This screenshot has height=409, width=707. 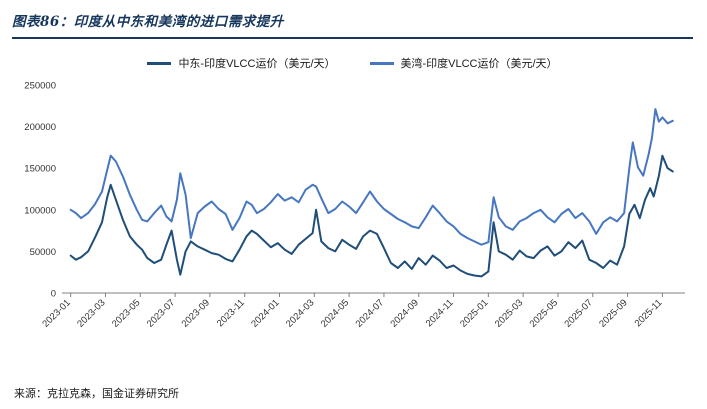 I want to click on svg-text: 2025-01, so click(x=474, y=313).